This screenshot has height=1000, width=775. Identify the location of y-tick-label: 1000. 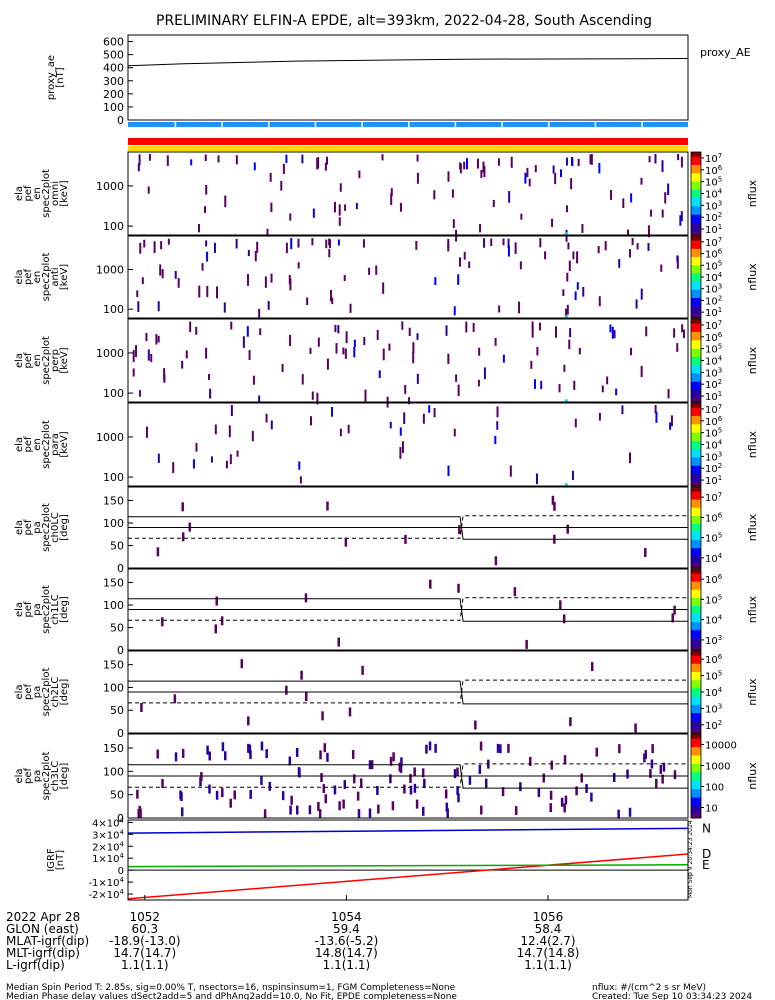
(110, 437).